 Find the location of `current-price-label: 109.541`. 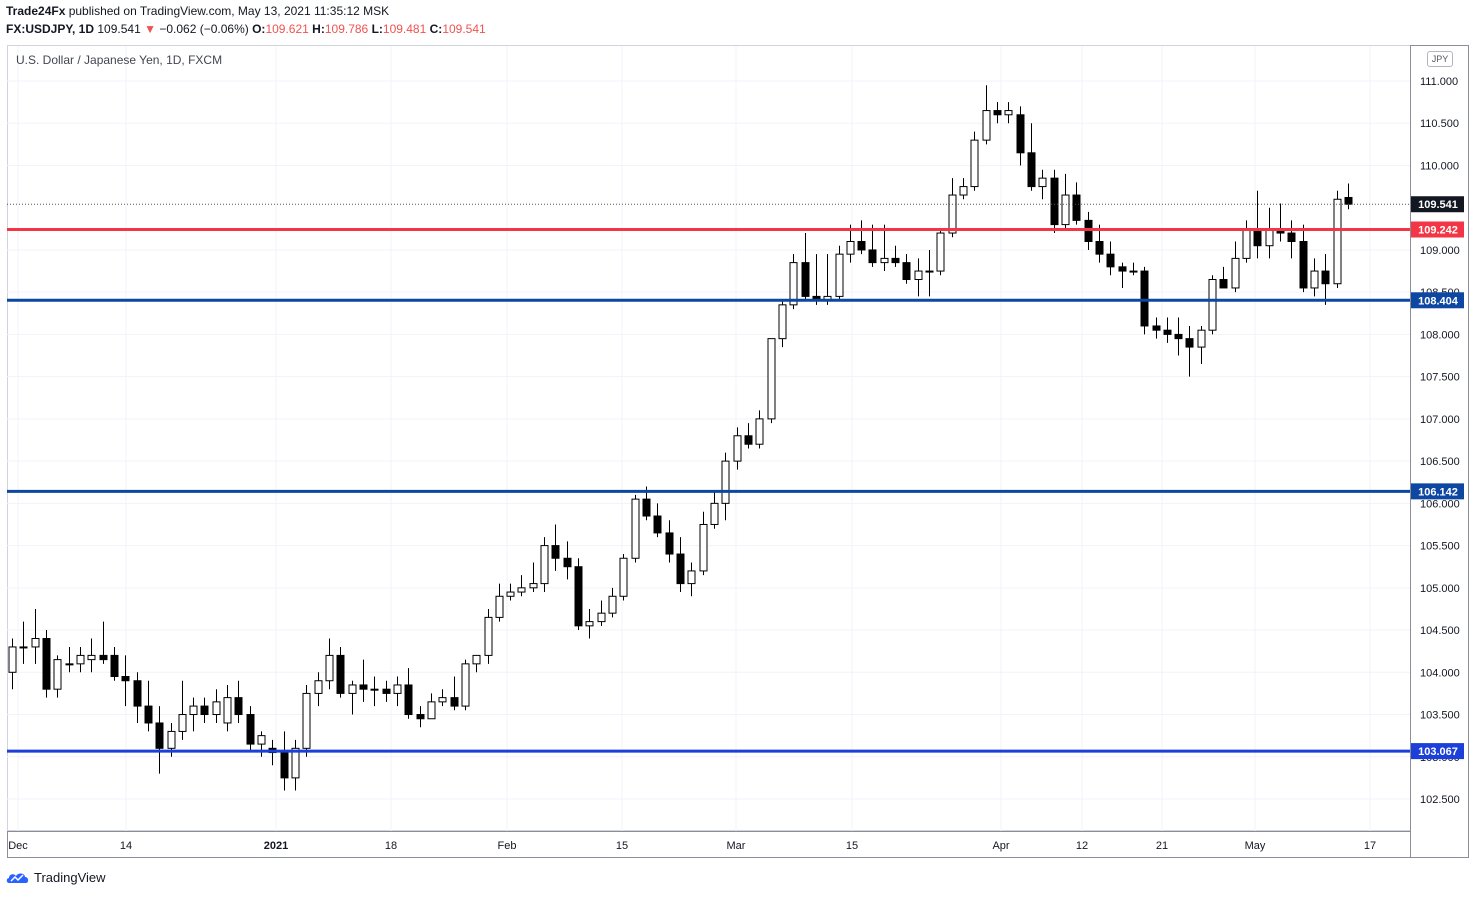

current-price-label: 109.541 is located at coordinates (1438, 205).